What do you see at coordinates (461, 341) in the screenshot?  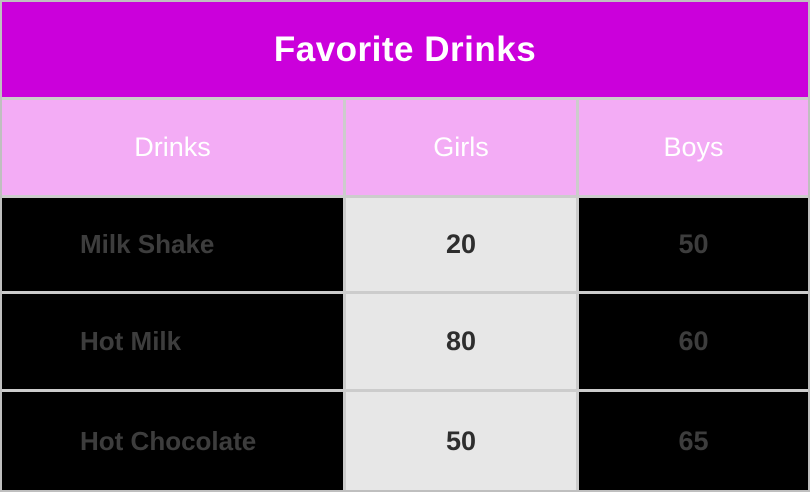 I see `girls-value-cell: 80` at bounding box center [461, 341].